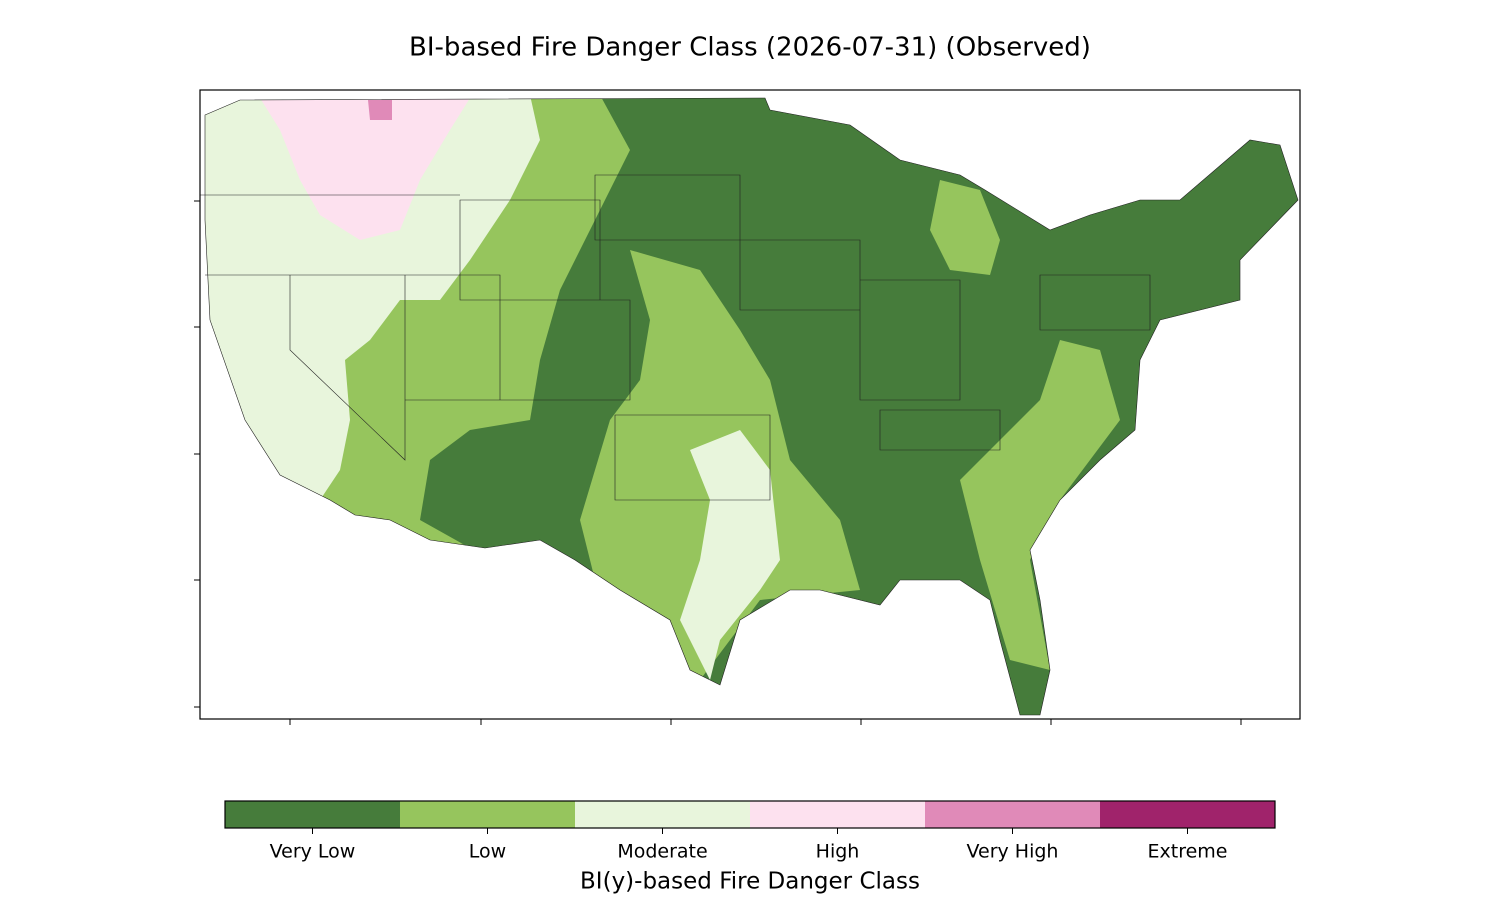 Image resolution: width=1500 pixels, height=900 pixels. I want to click on colorbar-tick-label: High, so click(838, 852).